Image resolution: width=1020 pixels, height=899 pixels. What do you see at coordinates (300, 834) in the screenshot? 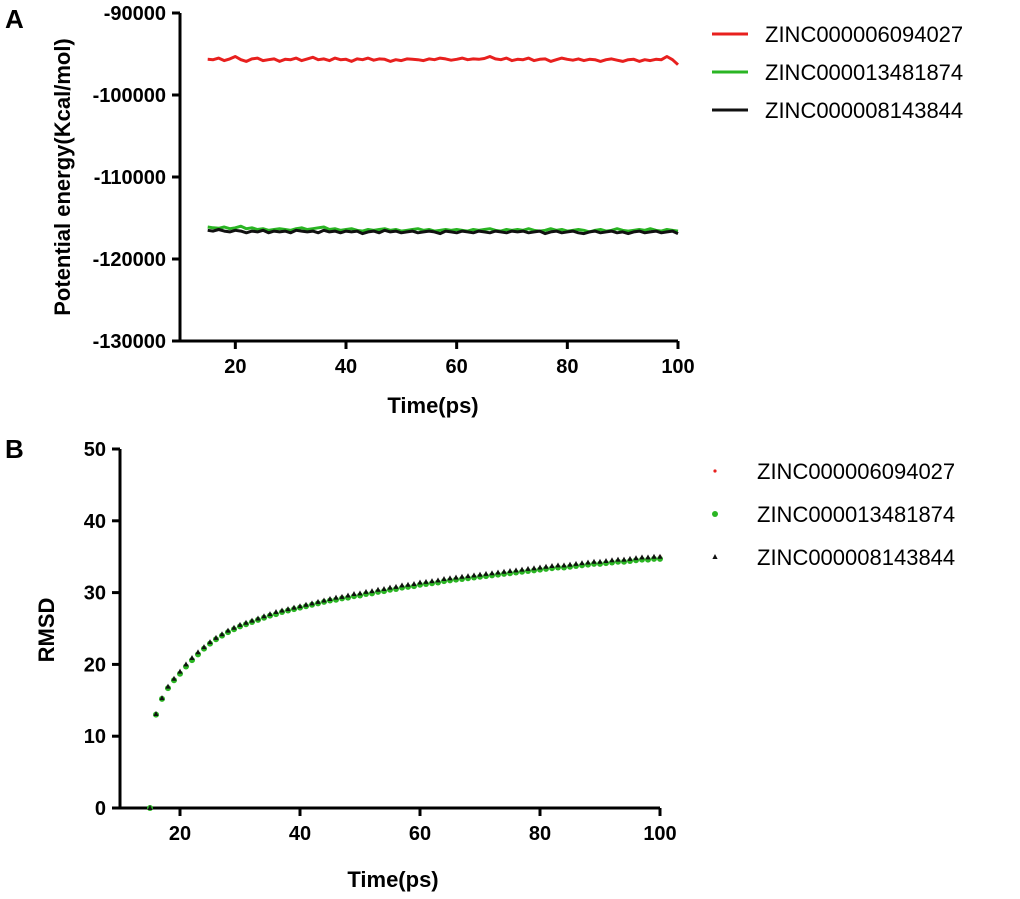
I see `chart-b-x-tick-label: 40` at bounding box center [300, 834].